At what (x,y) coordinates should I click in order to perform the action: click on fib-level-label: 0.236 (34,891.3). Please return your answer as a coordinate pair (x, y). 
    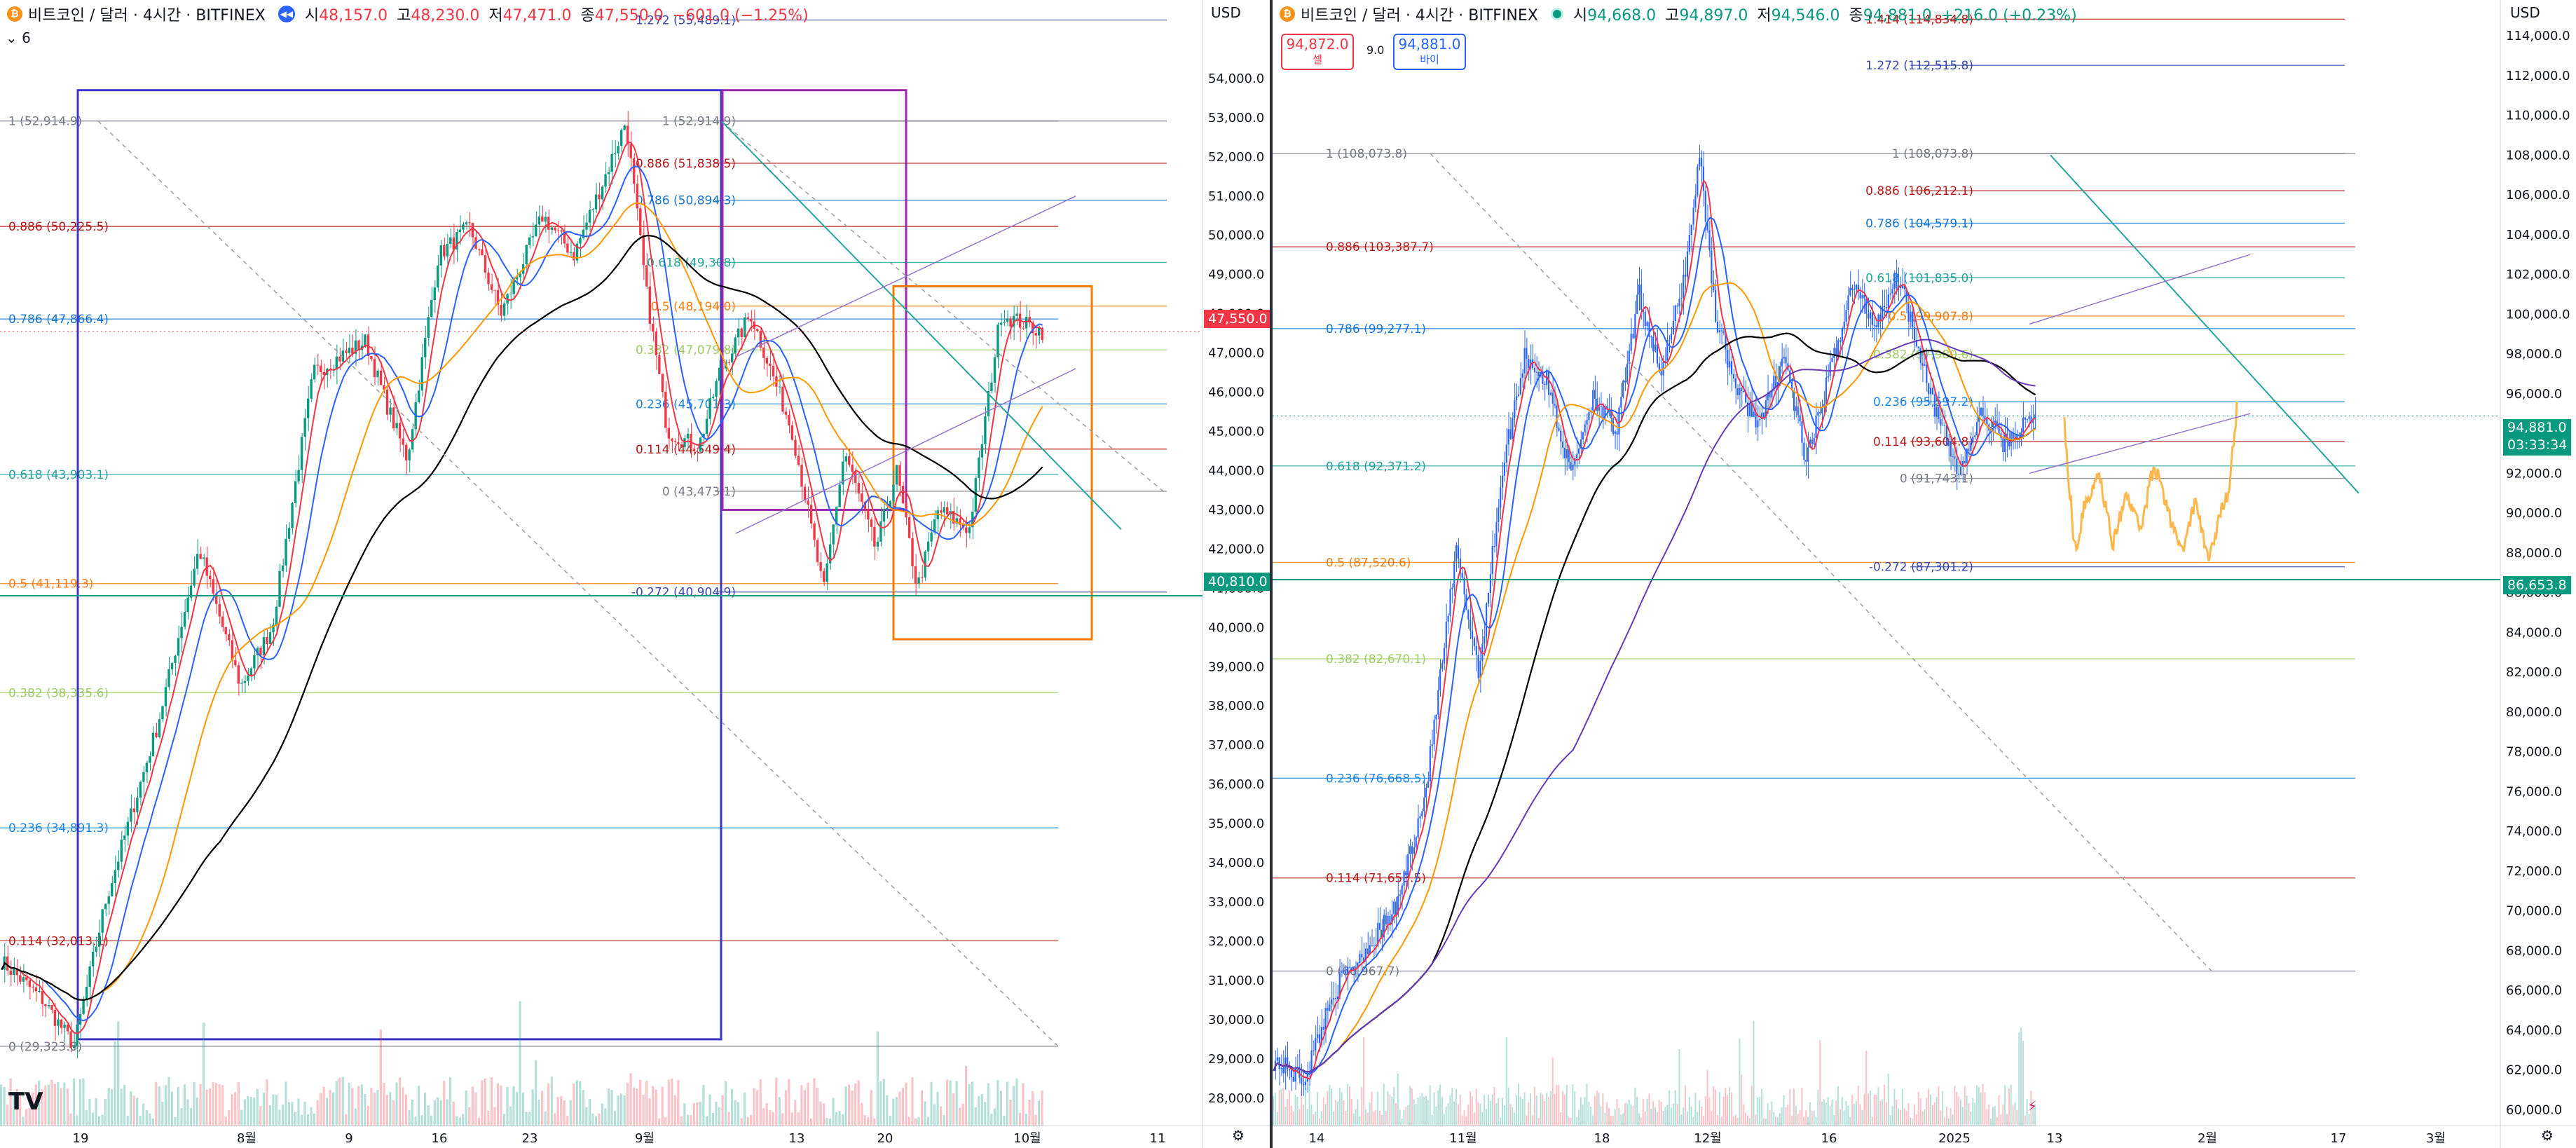
    Looking at the image, I should click on (58, 828).